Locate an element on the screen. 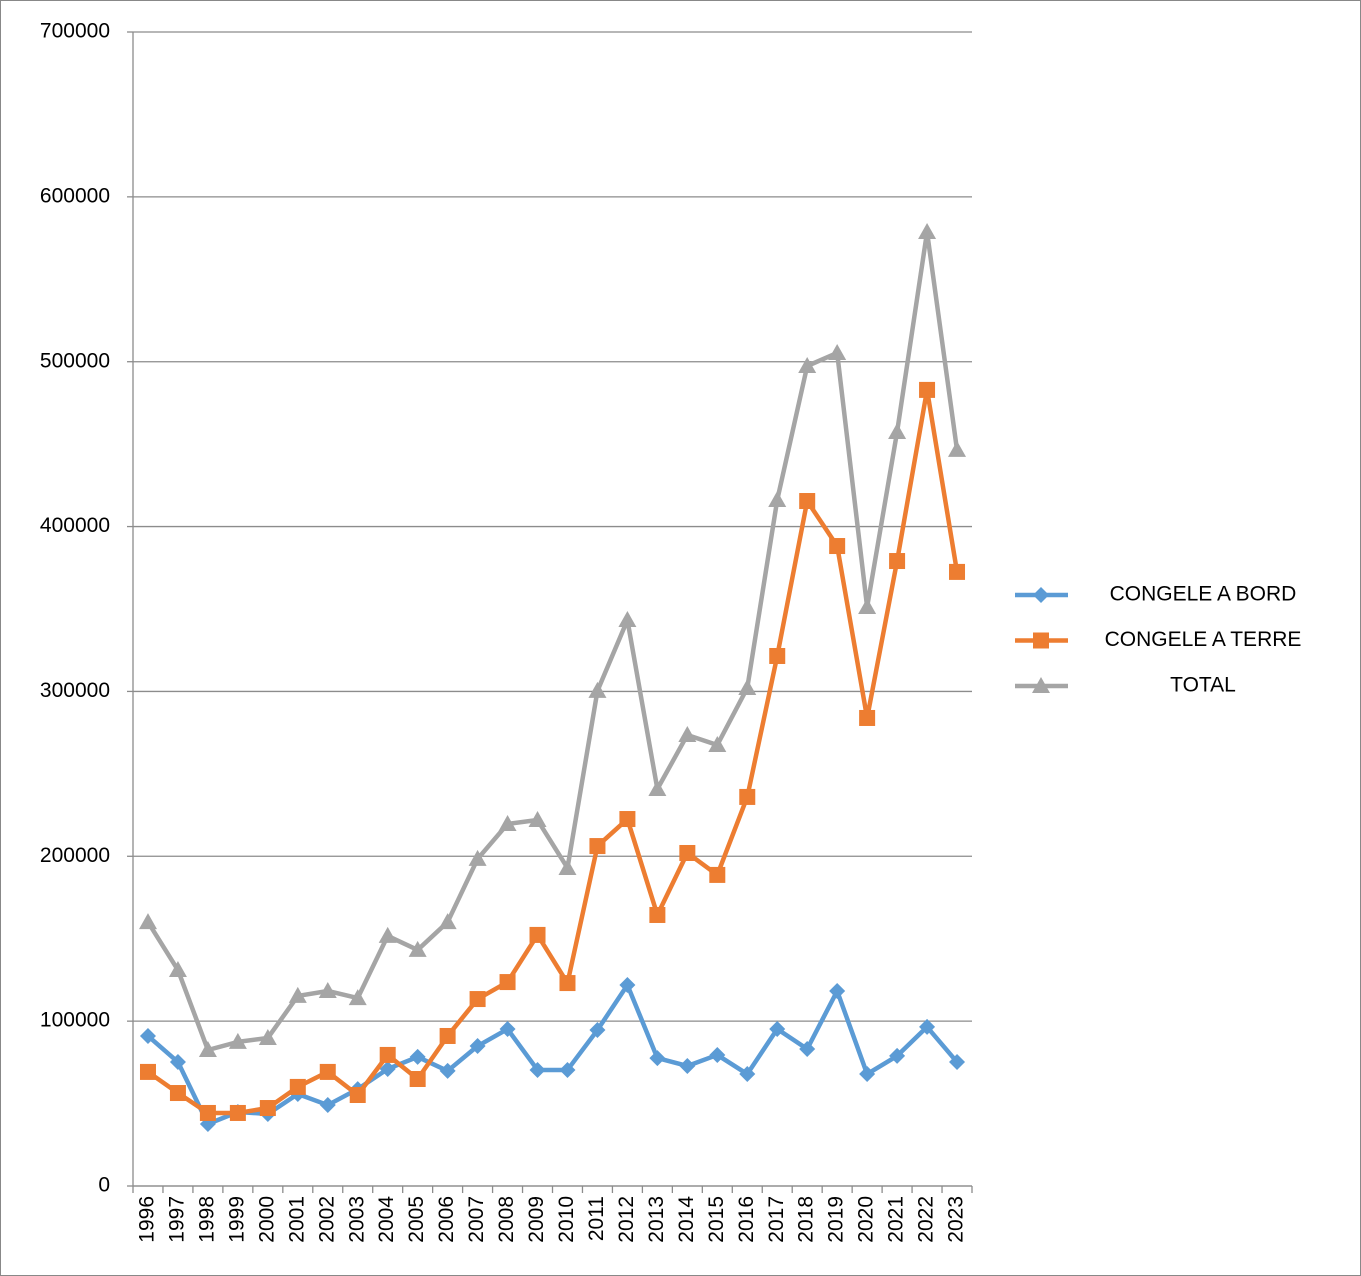  x-tick-label: 2014 is located at coordinates (686, 1219).